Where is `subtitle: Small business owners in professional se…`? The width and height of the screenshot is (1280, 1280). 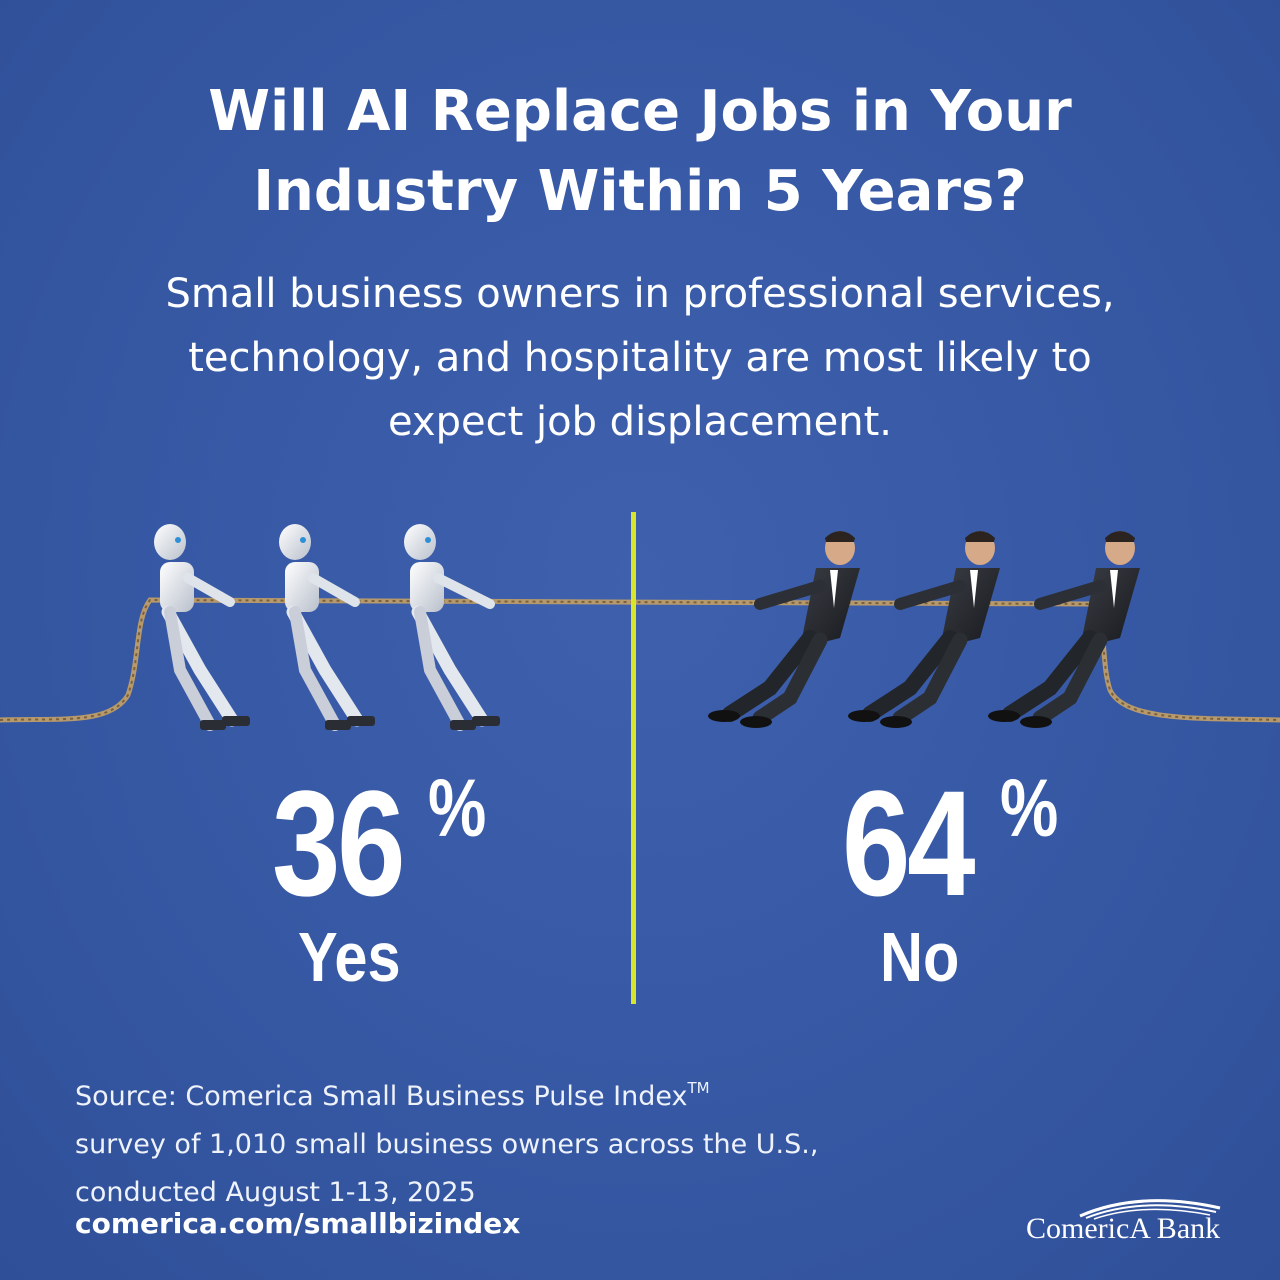 subtitle: Small business owners in professional se… is located at coordinates (640, 358).